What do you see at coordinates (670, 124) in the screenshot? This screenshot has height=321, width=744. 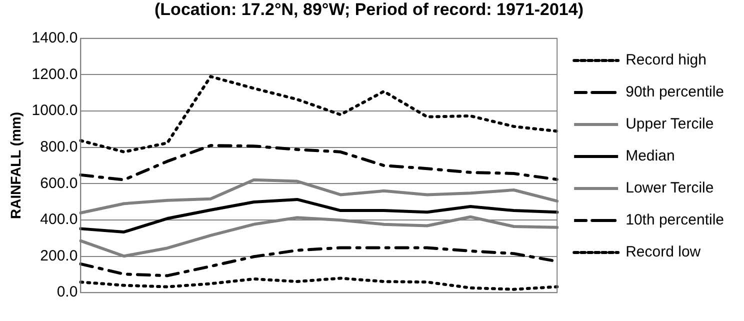 I see `legend-label: Upper Tercile` at bounding box center [670, 124].